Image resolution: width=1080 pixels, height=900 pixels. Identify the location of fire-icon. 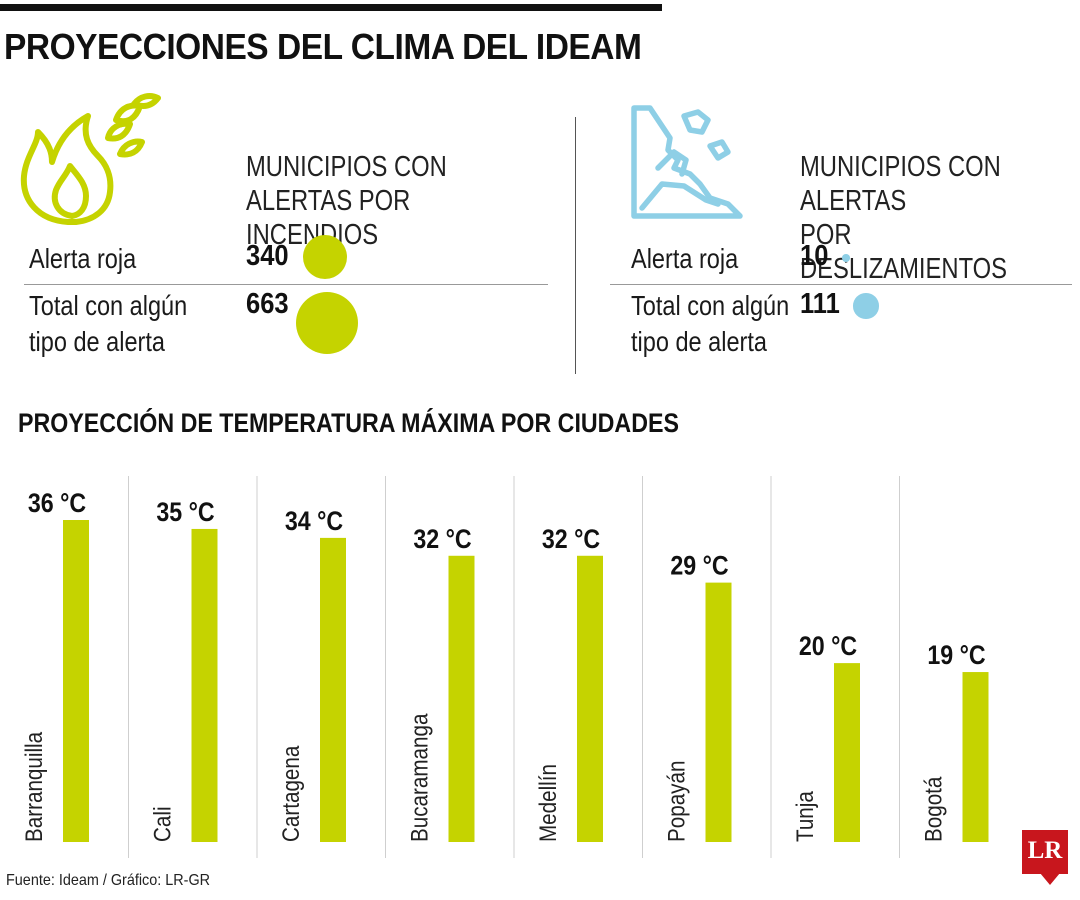
(90, 159).